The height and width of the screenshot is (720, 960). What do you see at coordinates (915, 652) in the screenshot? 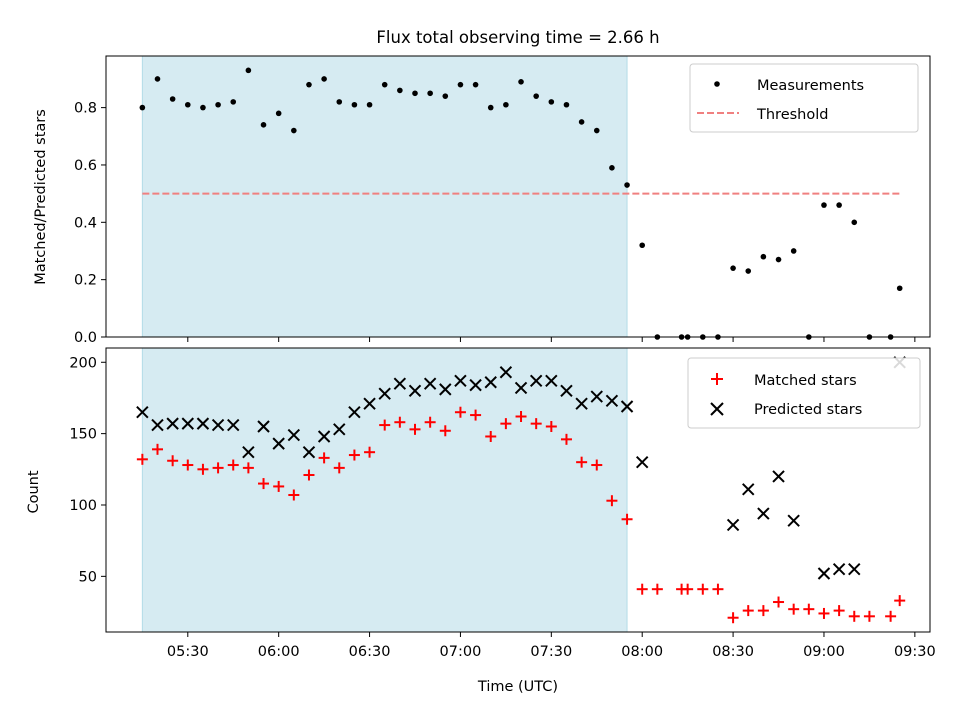
I see `x-tick-label: 09:30` at bounding box center [915, 652].